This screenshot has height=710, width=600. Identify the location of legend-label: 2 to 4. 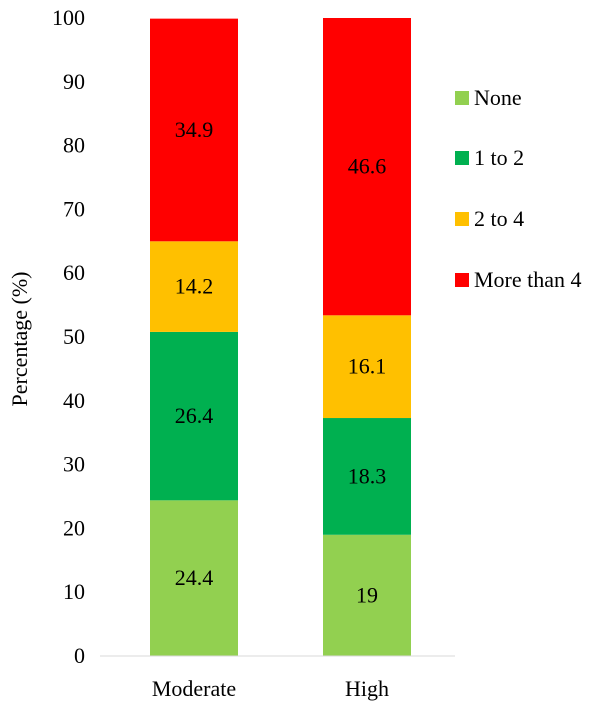
(499, 218).